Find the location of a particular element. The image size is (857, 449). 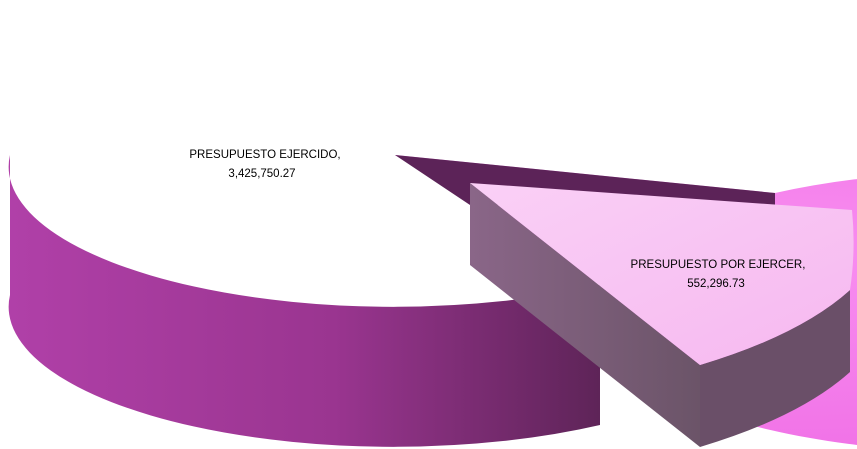

slice-por-ejercer-arc-side is located at coordinates (775, 368).